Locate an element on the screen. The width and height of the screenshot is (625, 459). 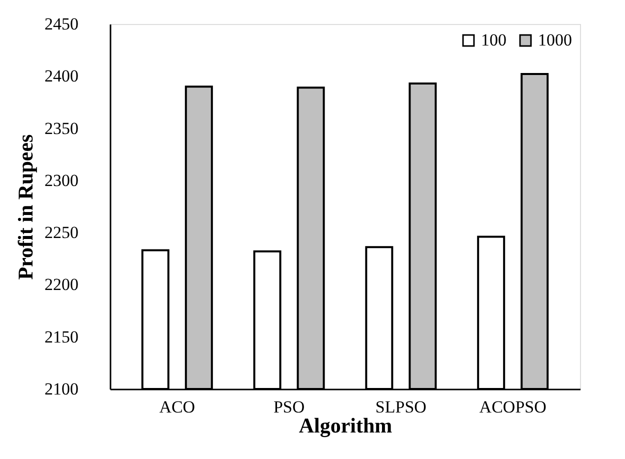
legend-label: 1000 is located at coordinates (555, 40).